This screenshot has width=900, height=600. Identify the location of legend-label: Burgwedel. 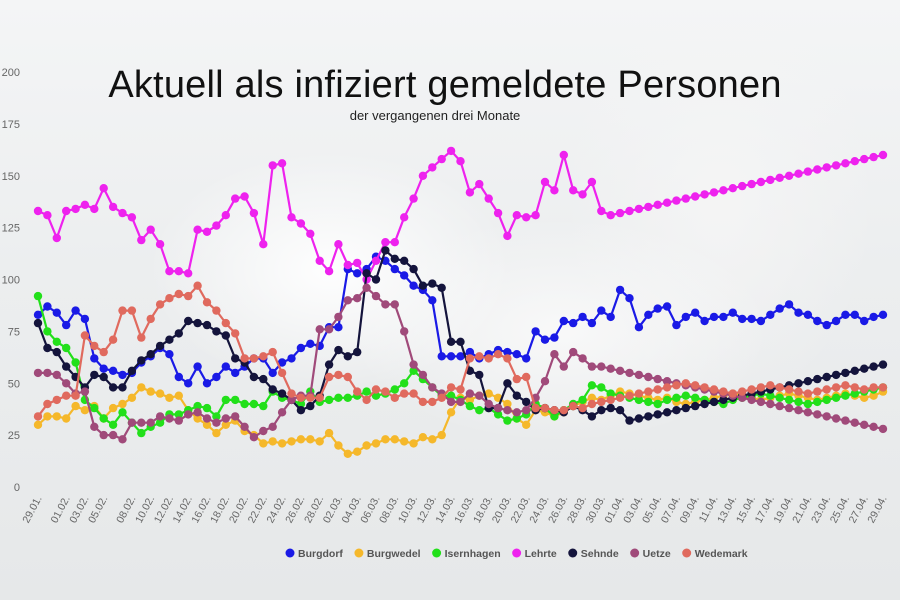
(394, 554).